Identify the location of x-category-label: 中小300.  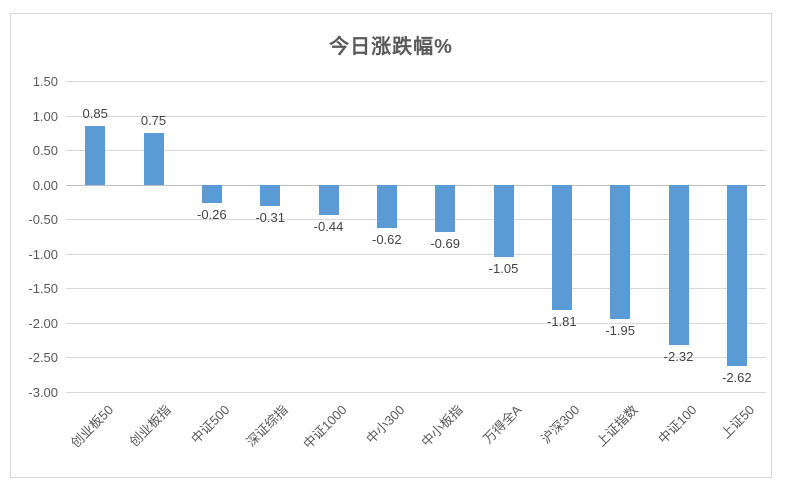
(385, 424).